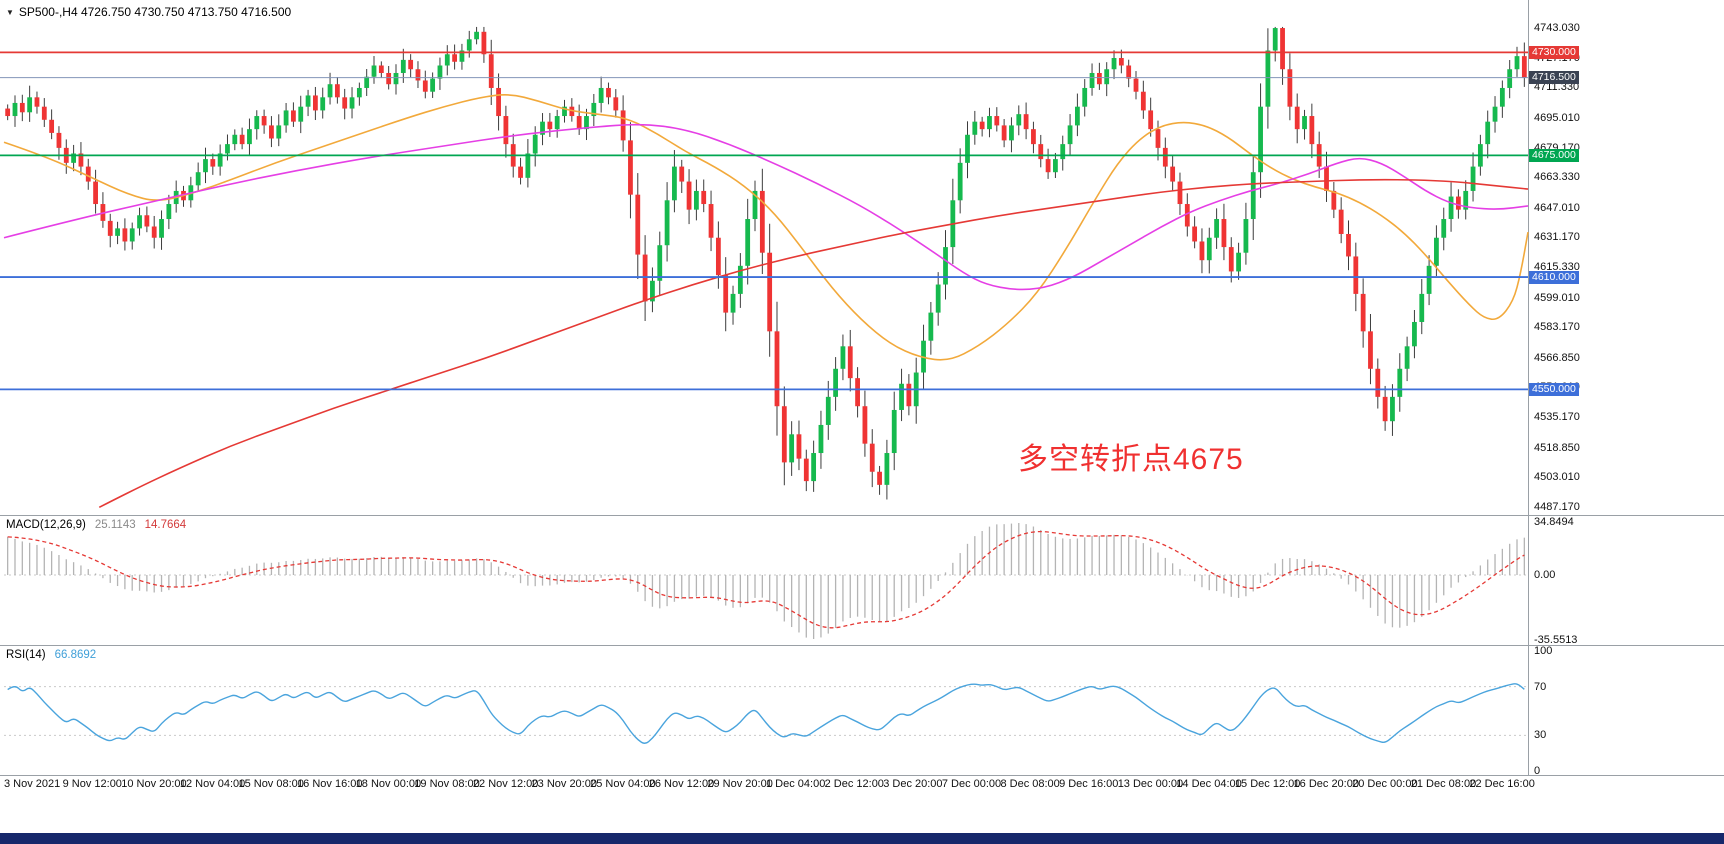 The image size is (1724, 844). Describe the element at coordinates (913, 784) in the screenshot. I see `time-tick-label: 3 Dec 20:00` at that location.